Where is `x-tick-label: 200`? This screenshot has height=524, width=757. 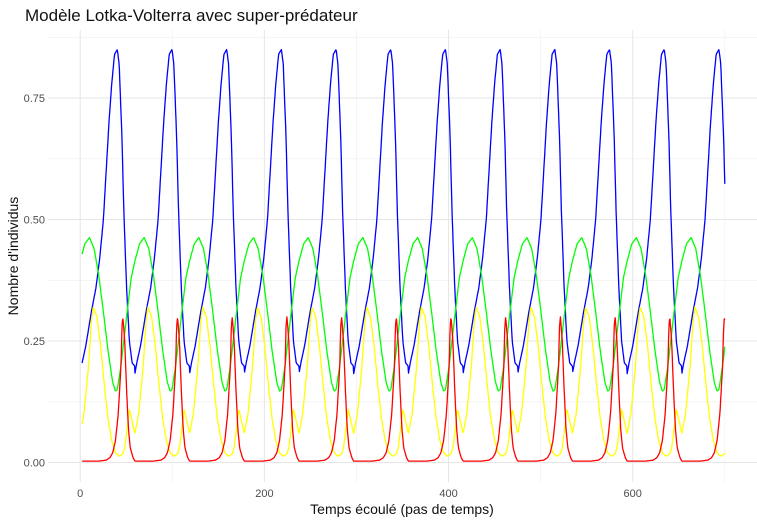
x-tick-label: 200 is located at coordinates (264, 494).